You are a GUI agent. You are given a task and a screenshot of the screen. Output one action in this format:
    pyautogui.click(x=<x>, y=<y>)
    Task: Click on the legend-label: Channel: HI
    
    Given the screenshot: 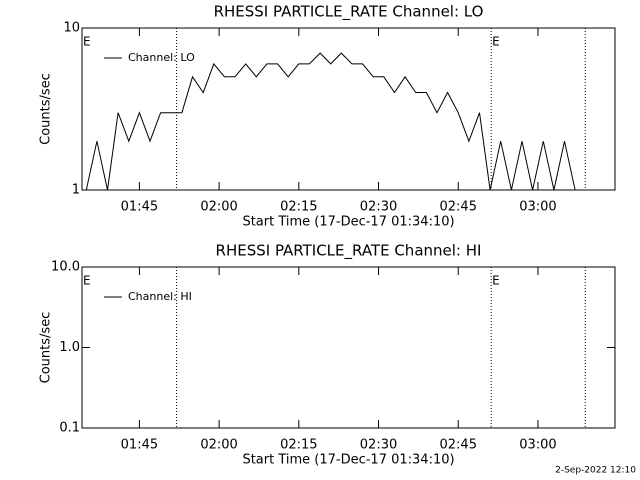 What is the action you would take?
    pyautogui.click(x=160, y=296)
    